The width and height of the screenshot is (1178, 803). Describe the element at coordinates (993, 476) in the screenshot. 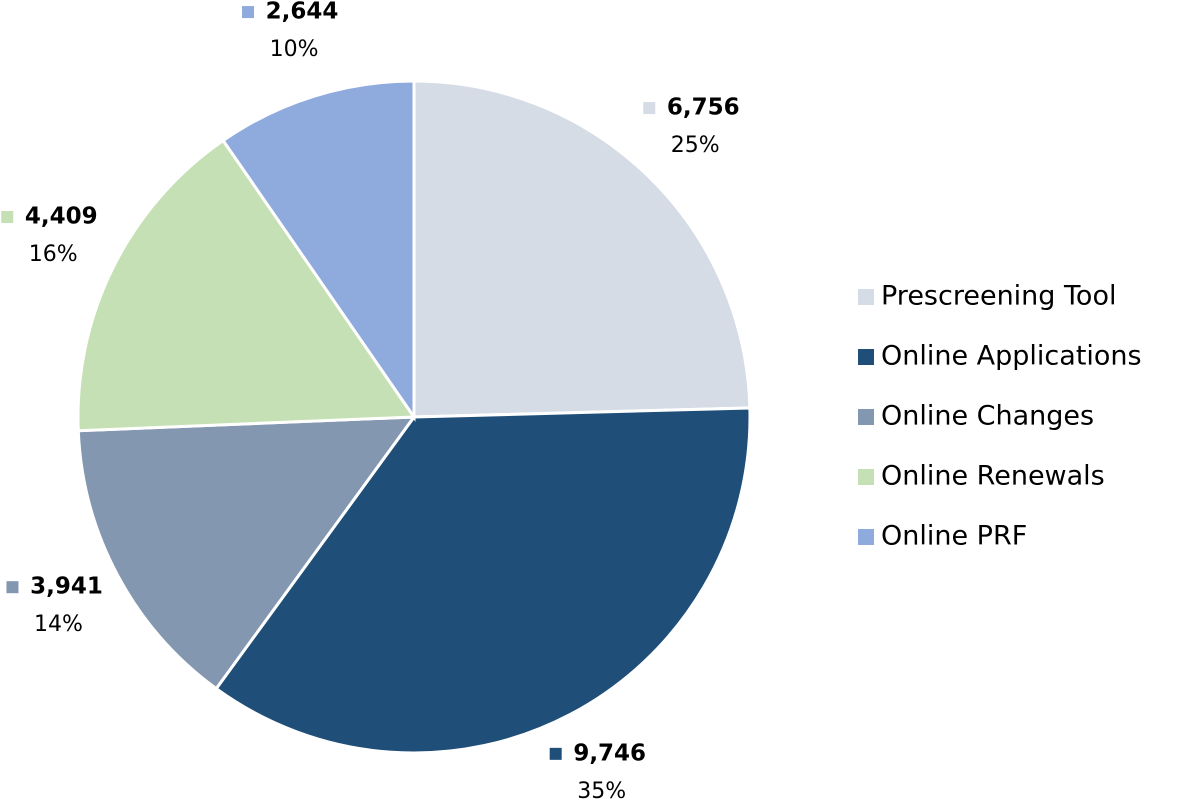

I see `legend-label: Online Renewals` at that location.